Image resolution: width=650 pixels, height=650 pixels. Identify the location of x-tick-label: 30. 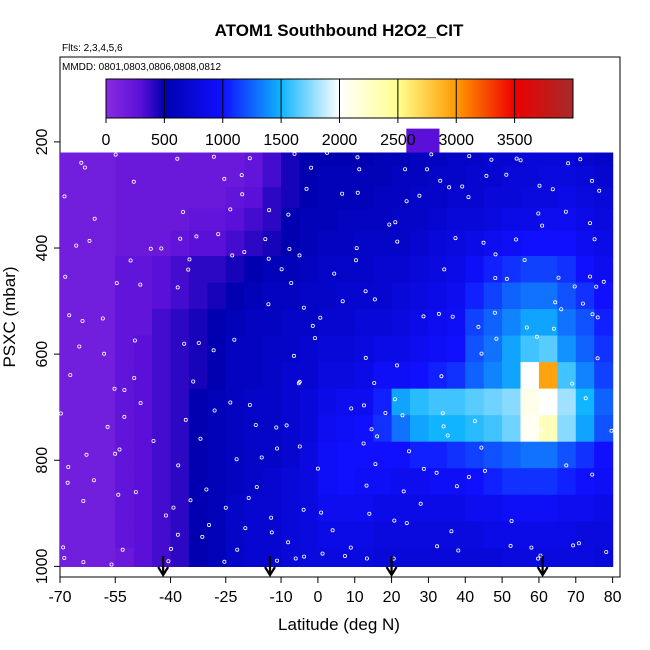
(429, 597).